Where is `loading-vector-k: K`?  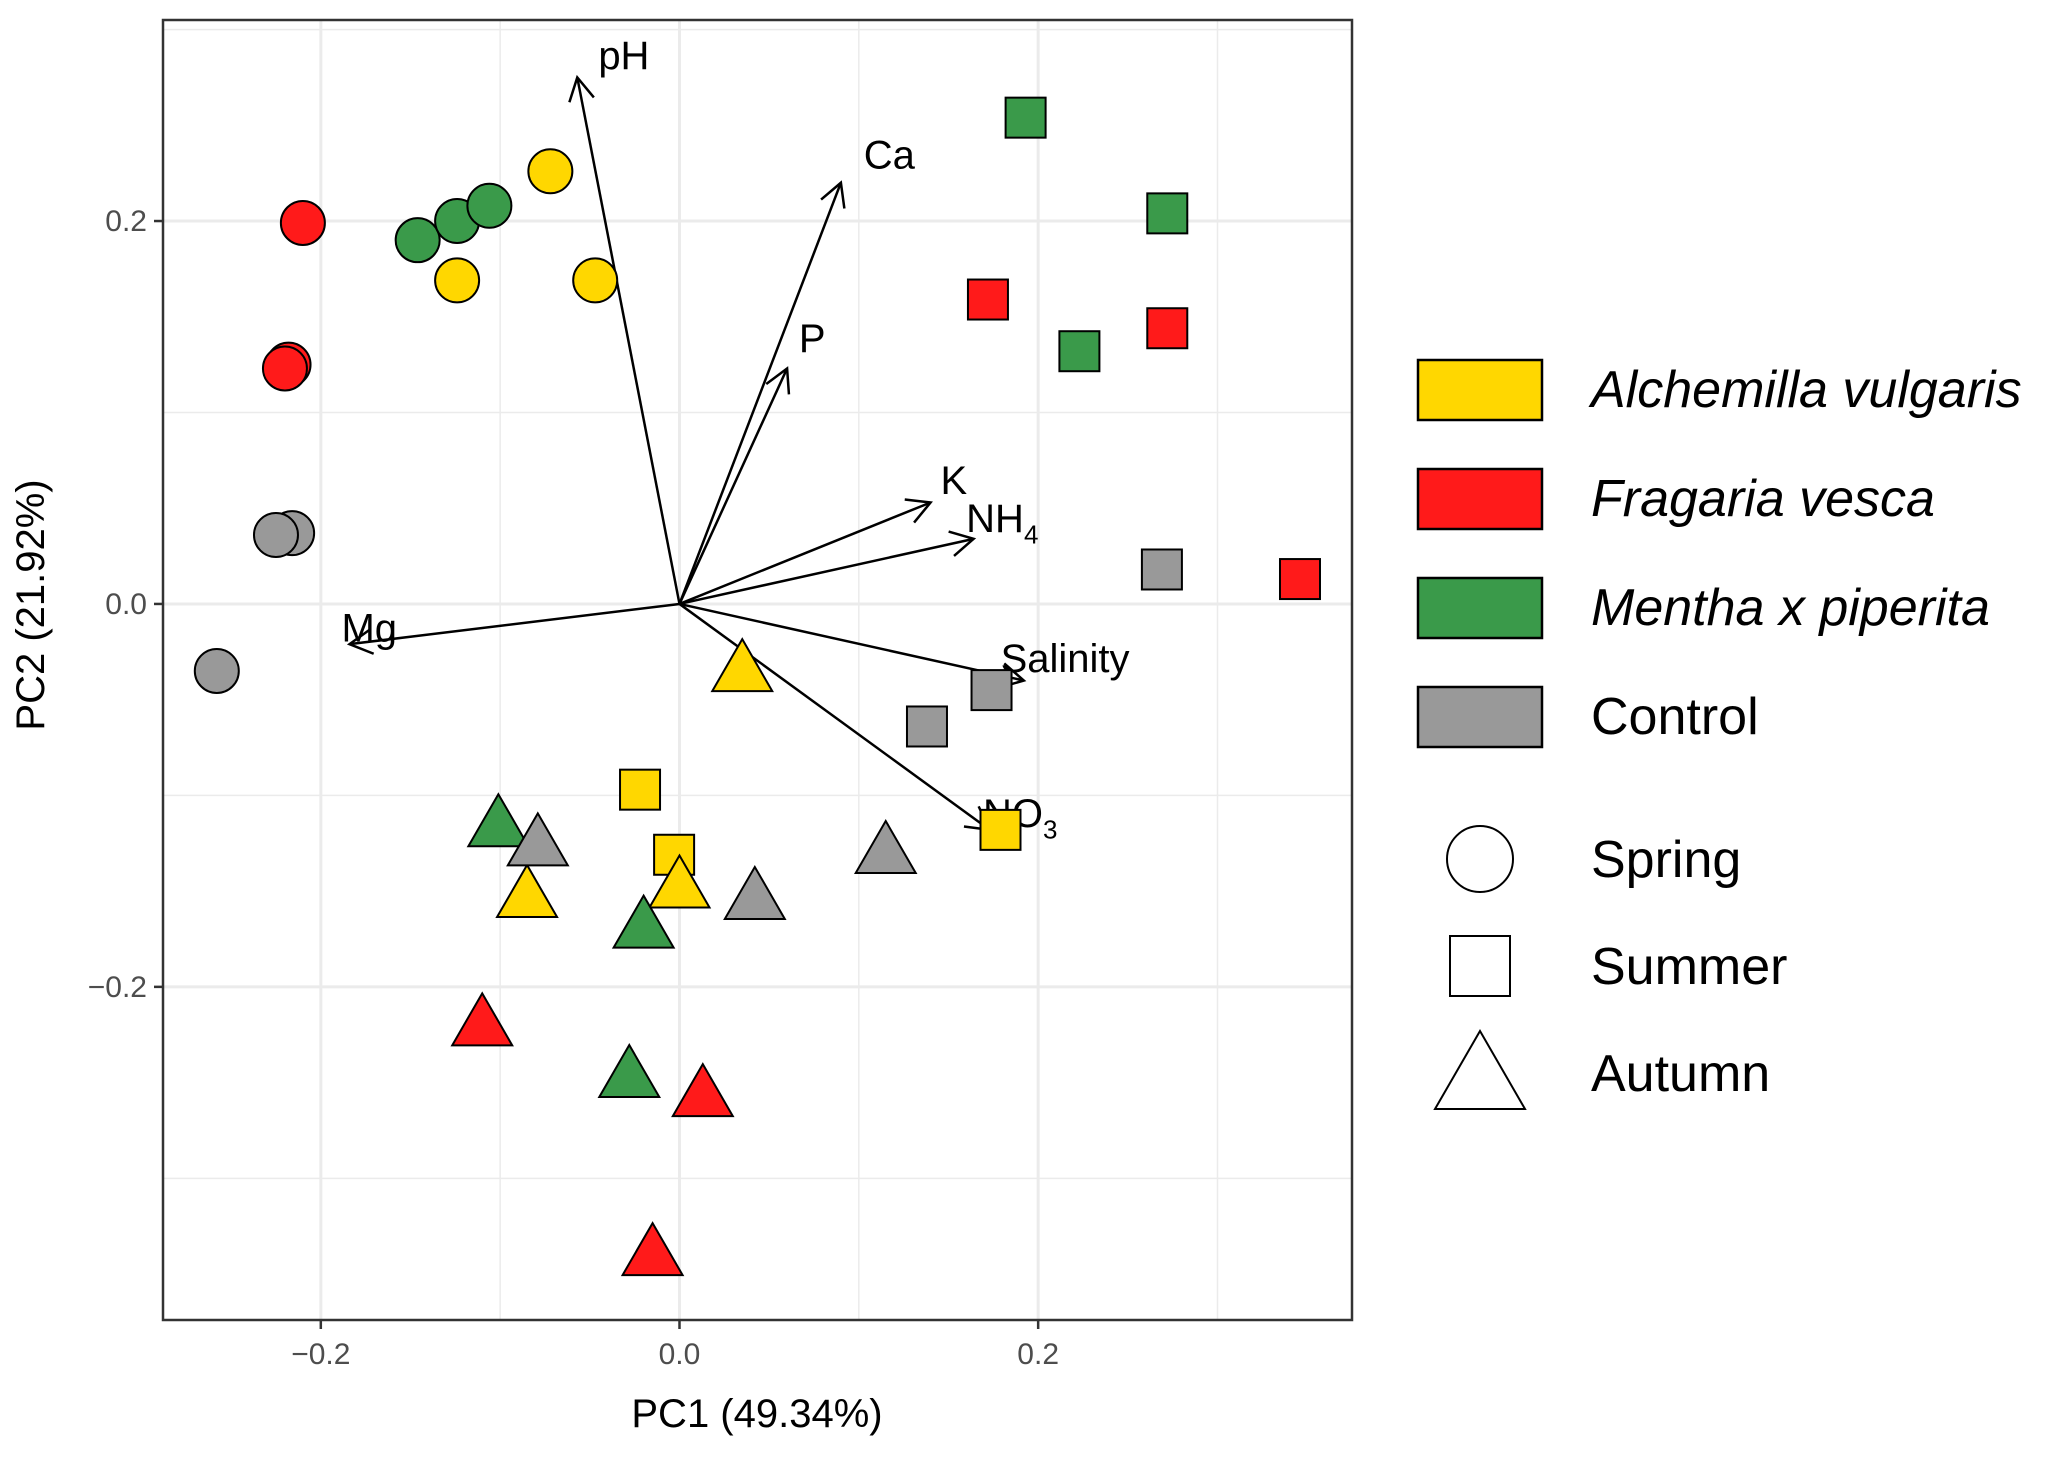 loading-vector-k: K is located at coordinates (823, 532).